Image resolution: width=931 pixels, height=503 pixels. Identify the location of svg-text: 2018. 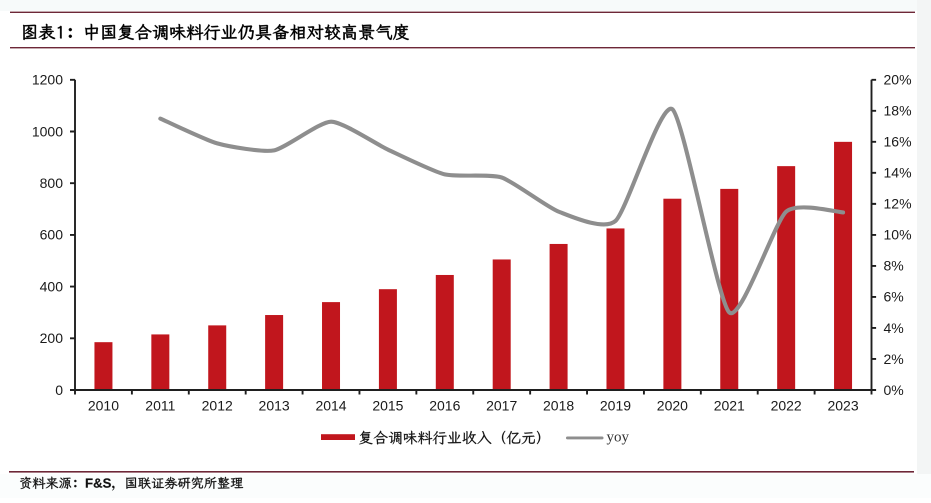
(558, 405).